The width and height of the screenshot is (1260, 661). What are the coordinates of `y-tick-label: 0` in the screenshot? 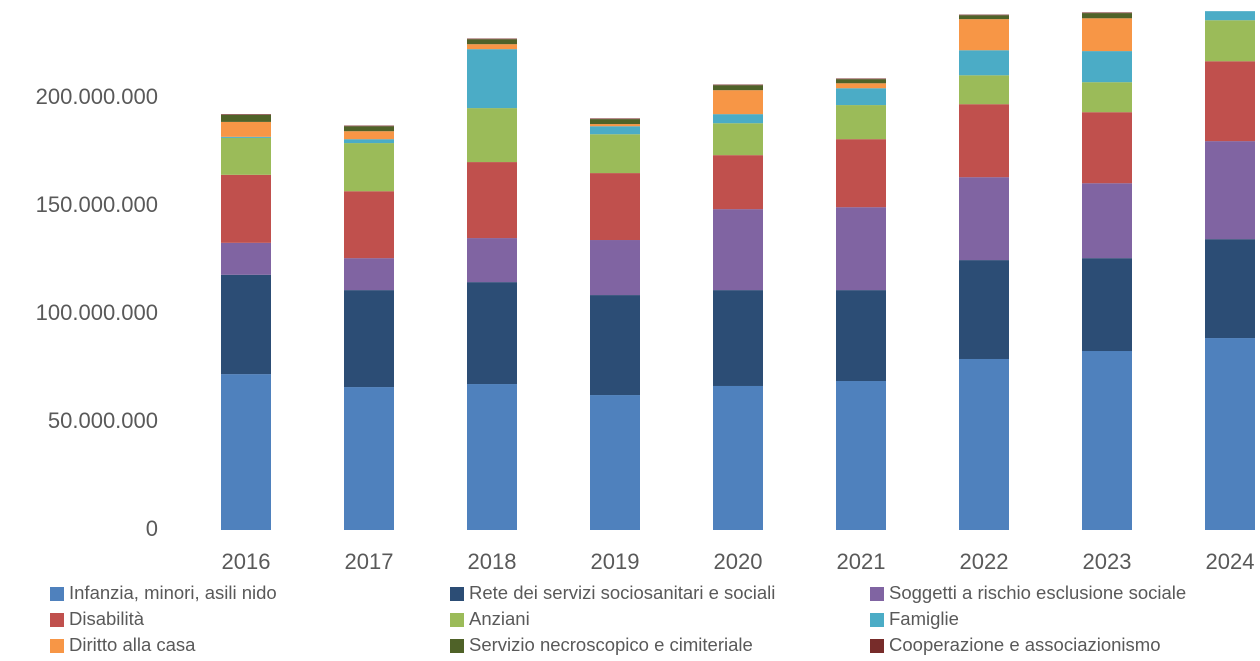 It's located at (152, 528).